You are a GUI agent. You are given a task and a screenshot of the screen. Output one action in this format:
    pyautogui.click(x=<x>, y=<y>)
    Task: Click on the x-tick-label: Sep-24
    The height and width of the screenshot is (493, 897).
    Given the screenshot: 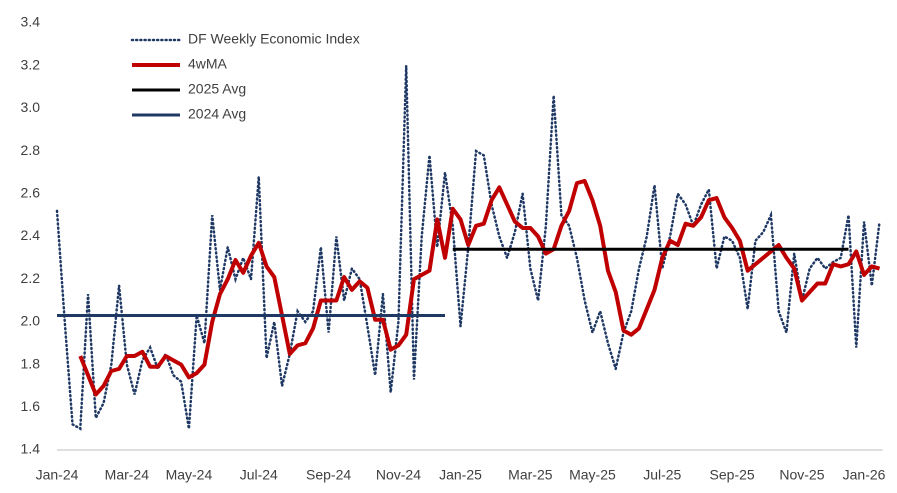 What is the action you would take?
    pyautogui.click(x=328, y=475)
    